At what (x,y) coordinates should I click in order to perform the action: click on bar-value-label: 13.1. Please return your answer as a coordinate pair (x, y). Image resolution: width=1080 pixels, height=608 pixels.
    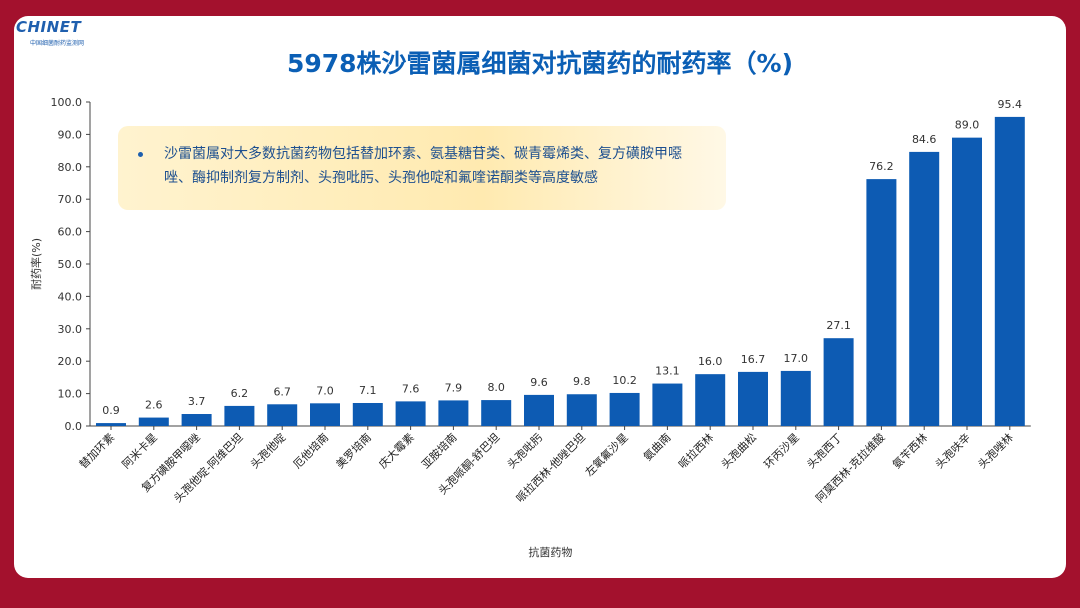
    Looking at the image, I should click on (667, 371).